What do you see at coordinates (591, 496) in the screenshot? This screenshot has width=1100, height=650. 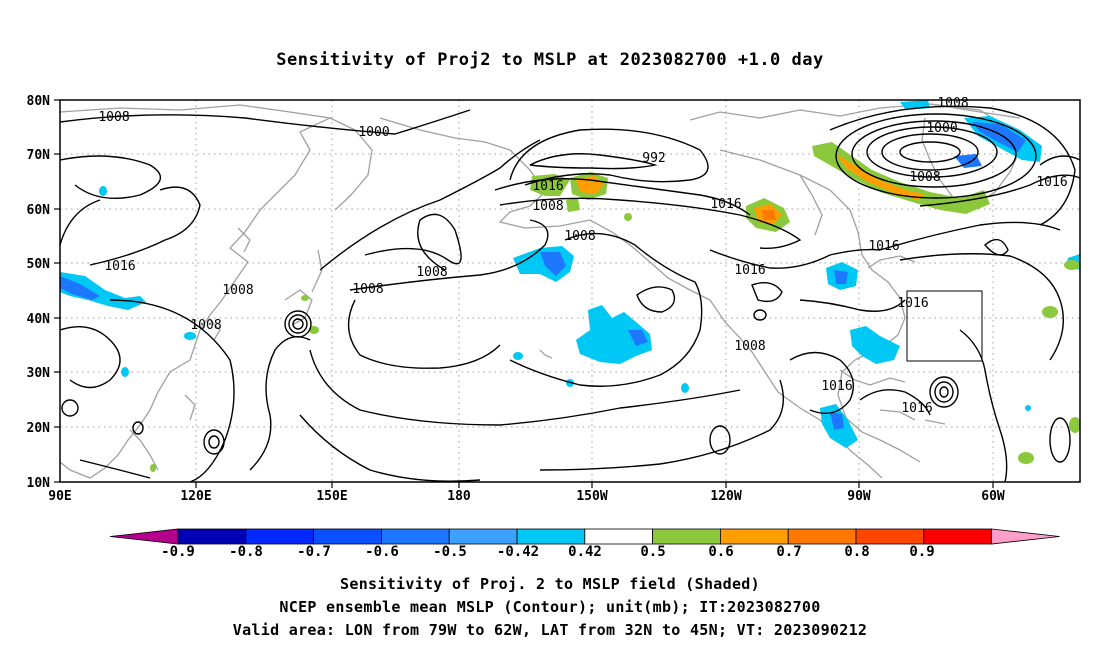 I see `lon-label: 150W` at bounding box center [591, 496].